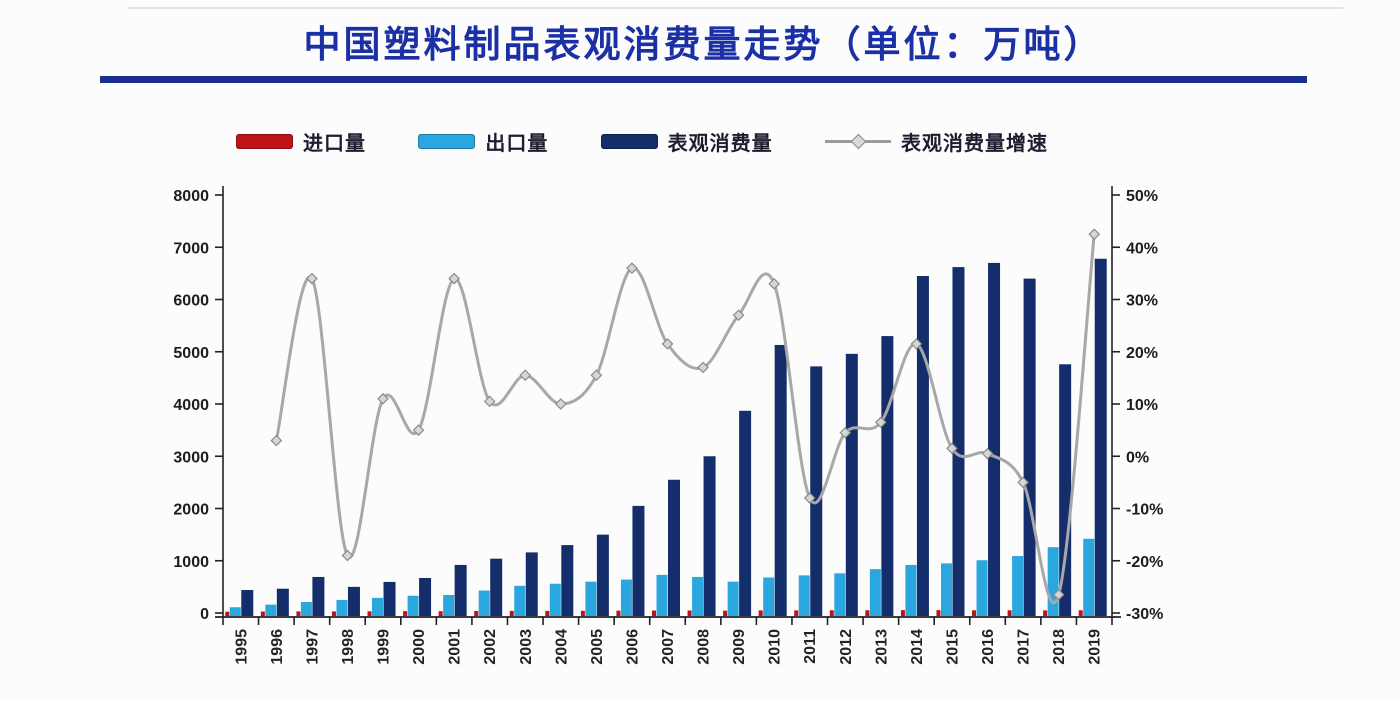  What do you see at coordinates (1144, 614) in the screenshot?
I see `y-axis-right-tick-label: -30%` at bounding box center [1144, 614].